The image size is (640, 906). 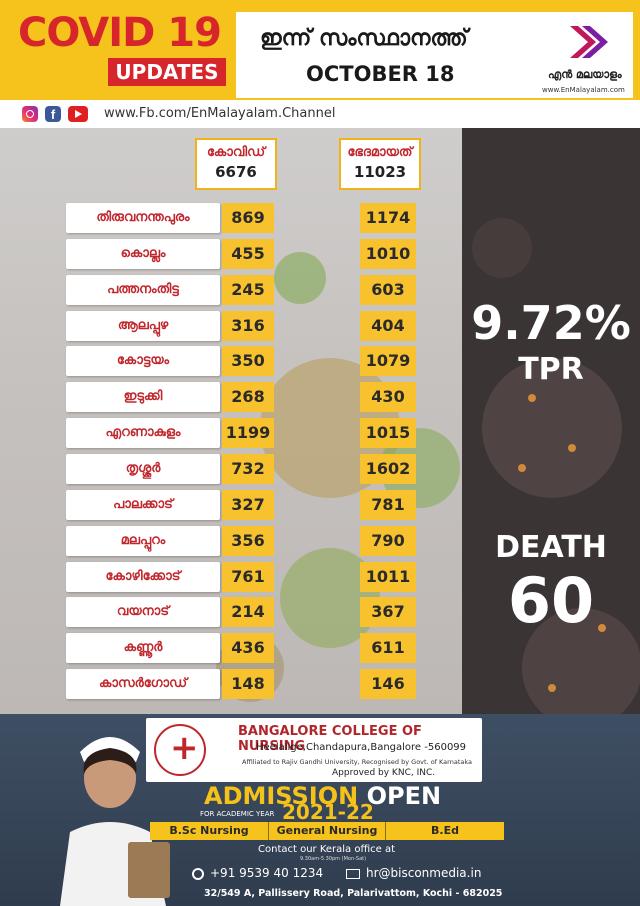 I want to click on course-list: B.Sc Nursing General Nursing B.Ed, so click(x=327, y=831).